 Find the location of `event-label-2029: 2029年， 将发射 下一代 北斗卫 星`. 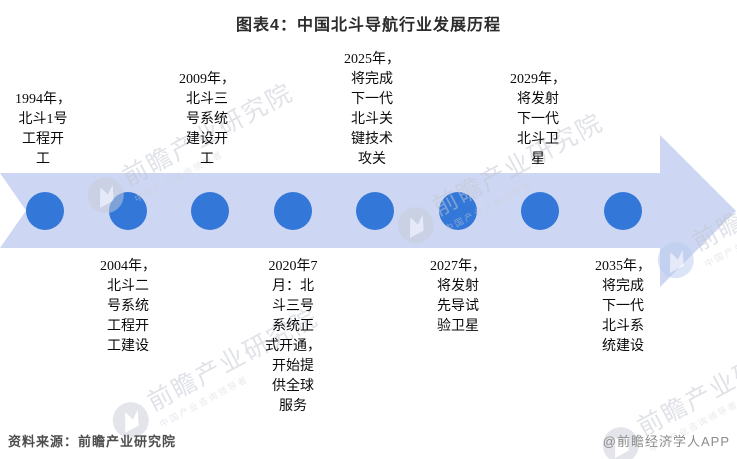

event-label-2029: 2029年， 将发射 下一代 北斗卫 星 is located at coordinates (538, 119).